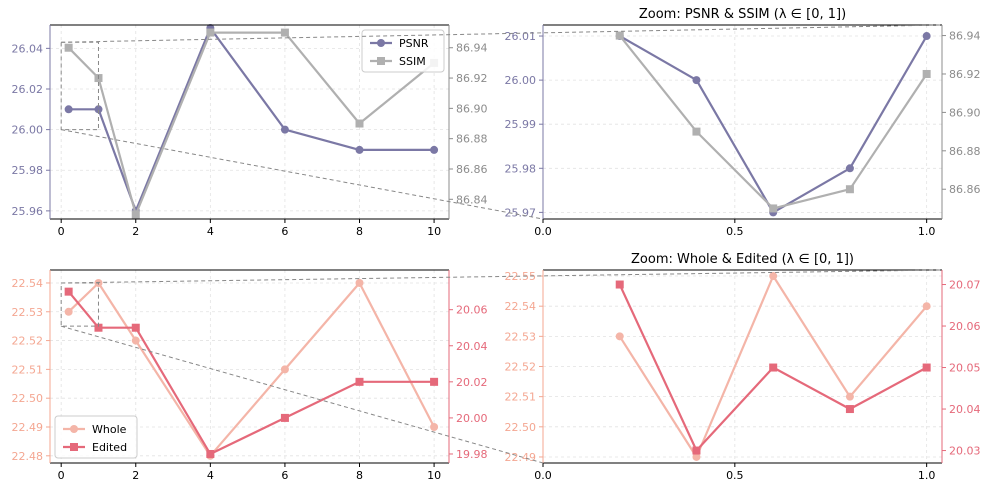  What do you see at coordinates (28, 427) in the screenshot?
I see `left-y-tick-label: 22.49` at bounding box center [28, 427].